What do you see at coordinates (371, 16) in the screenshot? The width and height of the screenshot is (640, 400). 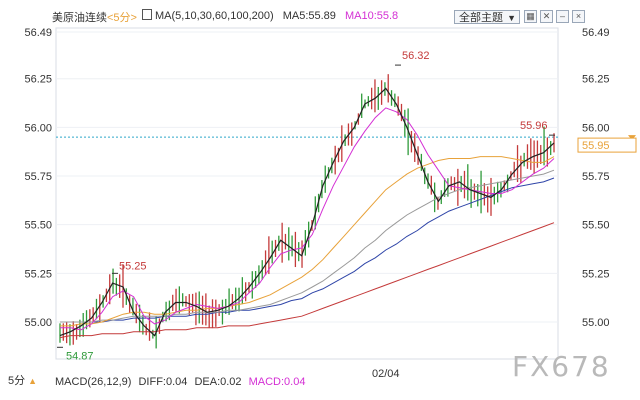 I see `ma10-label: MA10:55.8` at bounding box center [371, 16].